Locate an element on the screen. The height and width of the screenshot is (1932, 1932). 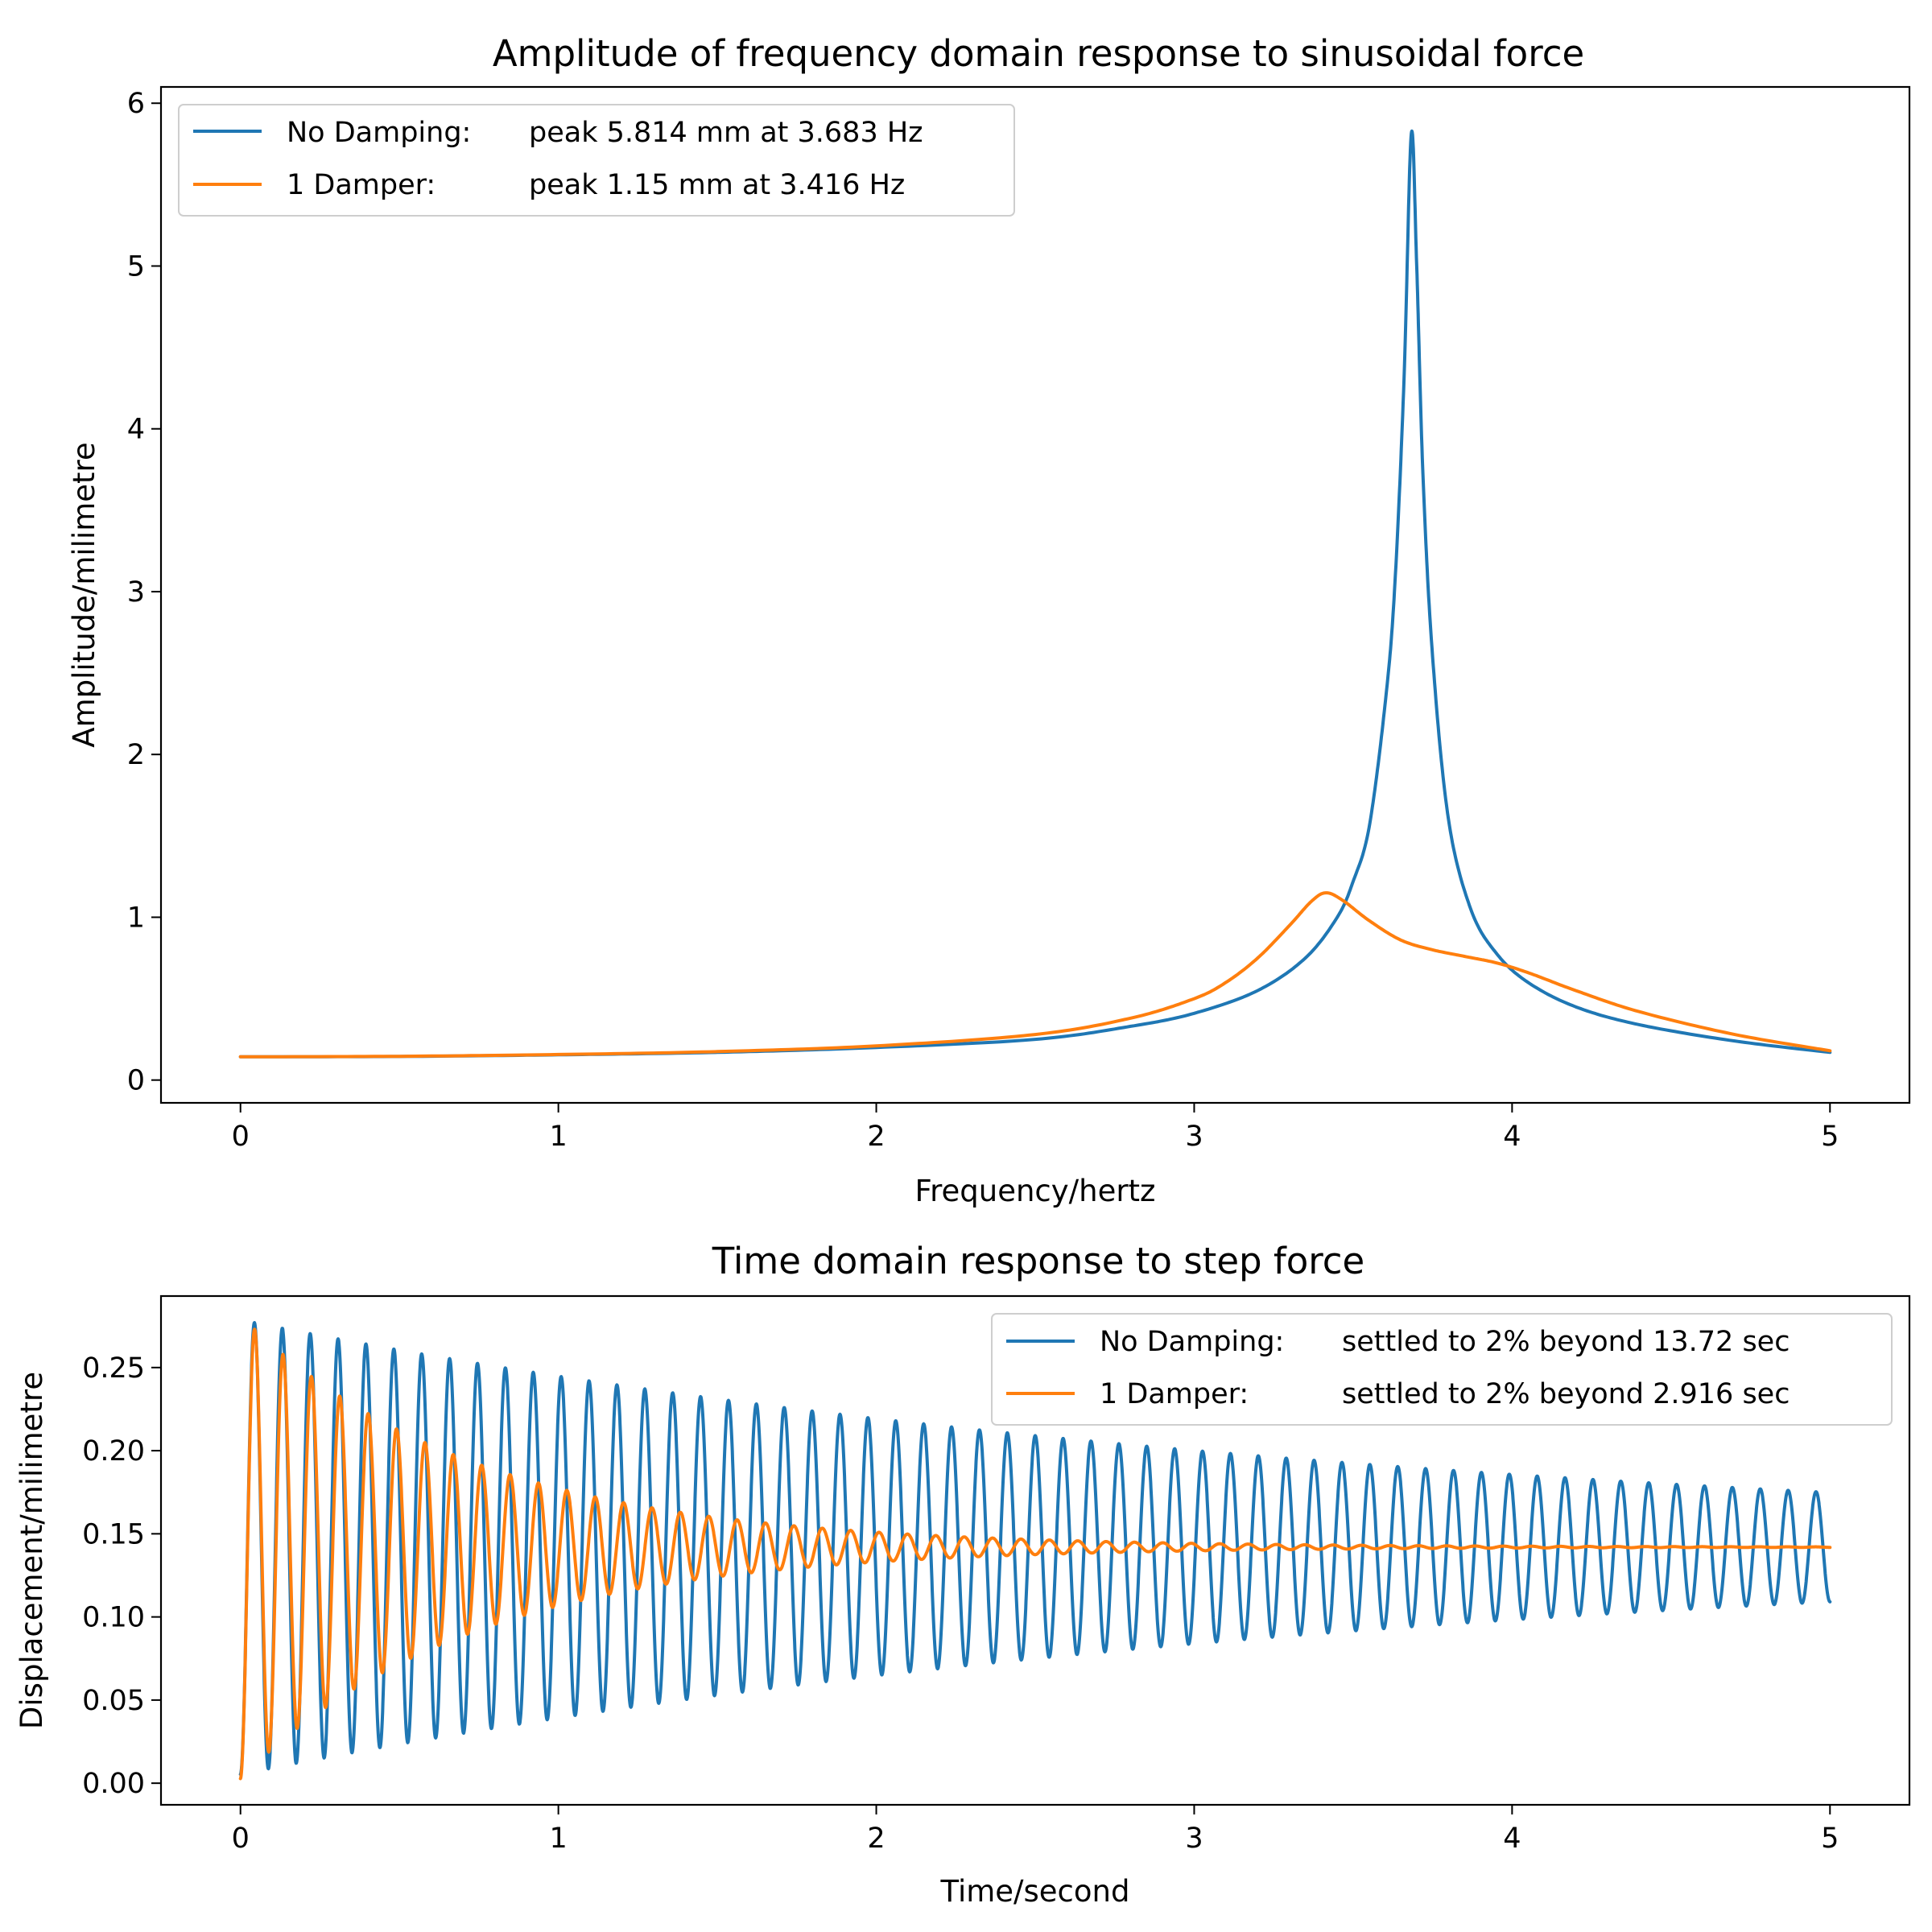
y-tick-label: 0.20 is located at coordinates (113, 1451).